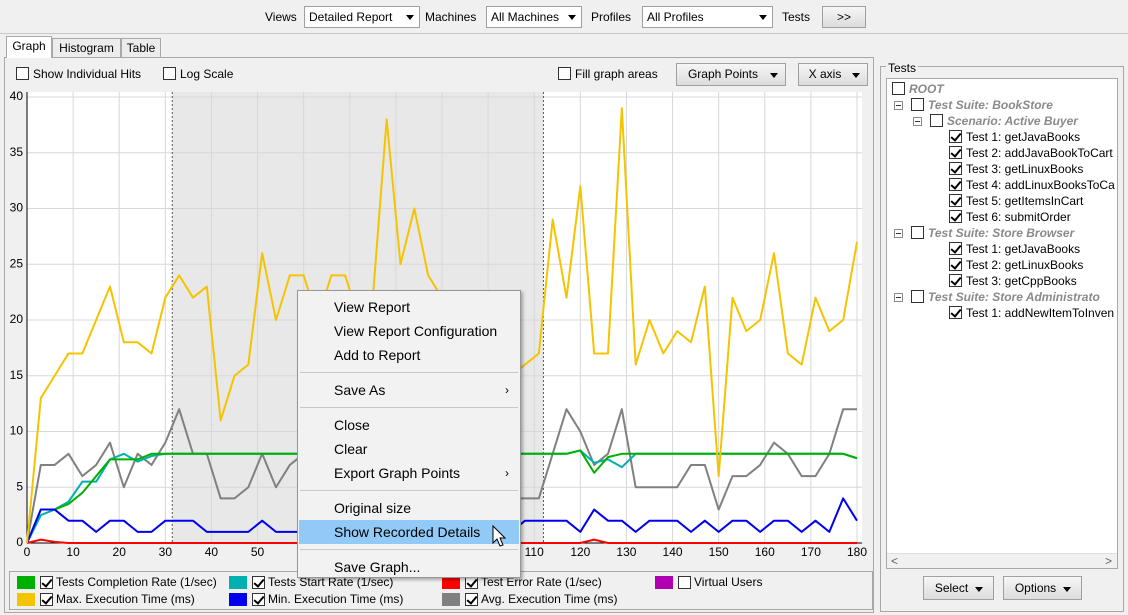  Describe the element at coordinates (534, 17) in the screenshot. I see `dropdown: All Machines` at that location.